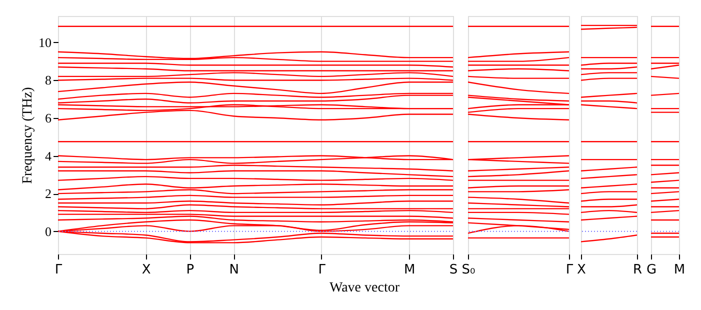 Image resolution: width=701 pixels, height=310 pixels. What do you see at coordinates (48, 231) in the screenshot?
I see `y-tick-label: 0` at bounding box center [48, 231].